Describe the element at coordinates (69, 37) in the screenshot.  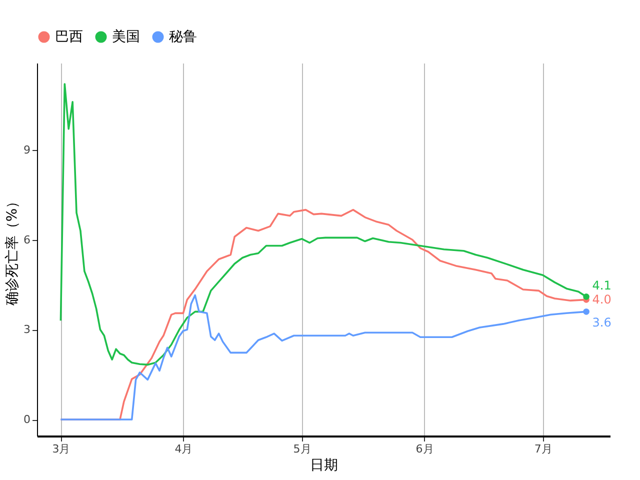
I see `legend-label: 巴西` at that location.